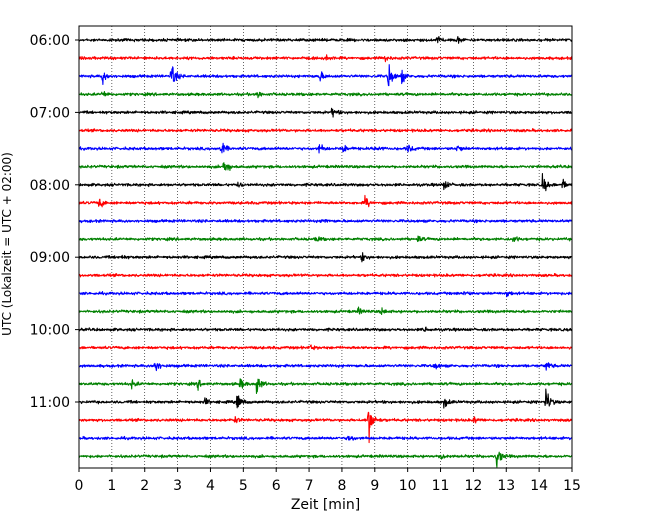 The height and width of the screenshot is (520, 650). Describe the element at coordinates (276, 486) in the screenshot. I see `x-tick-label: 6` at that location.